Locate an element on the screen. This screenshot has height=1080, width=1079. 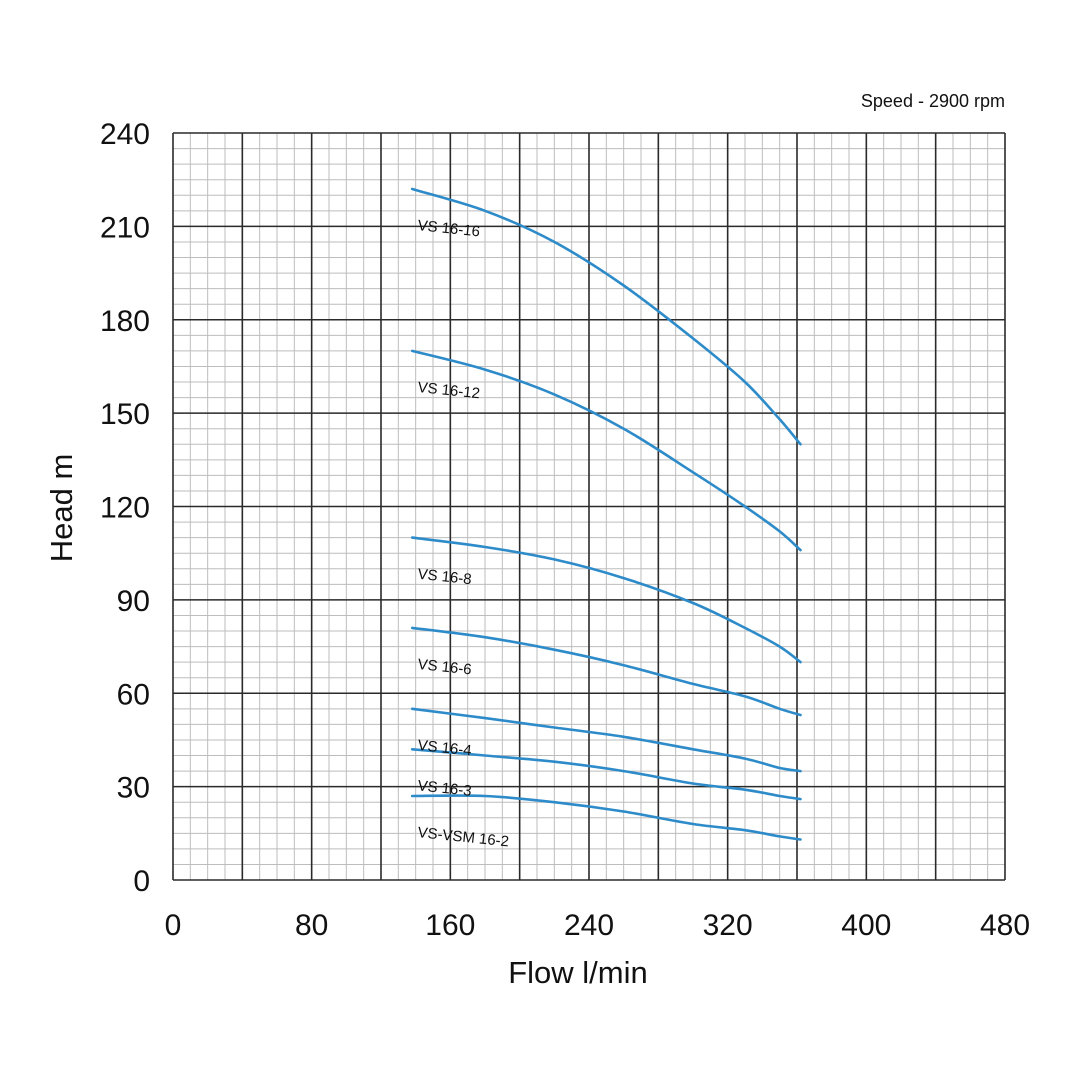
x-tick-label: 0 is located at coordinates (173, 925).